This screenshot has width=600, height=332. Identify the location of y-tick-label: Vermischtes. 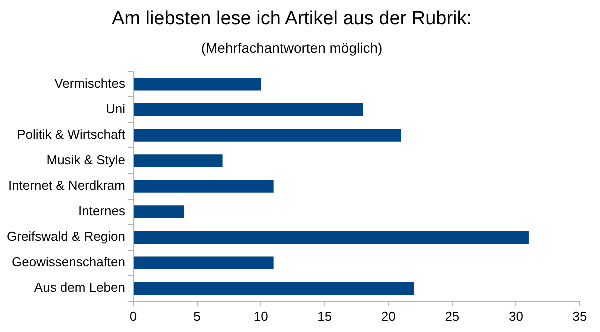
(90, 83).